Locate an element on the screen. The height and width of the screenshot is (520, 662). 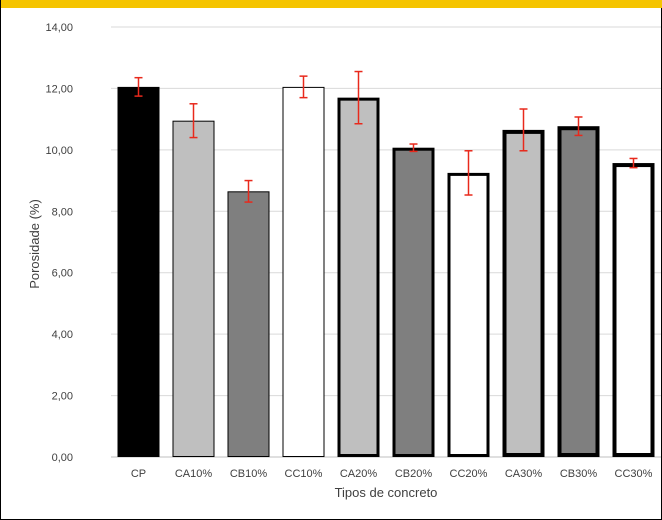
y-tick-label: 10,00 is located at coordinates (59, 151).